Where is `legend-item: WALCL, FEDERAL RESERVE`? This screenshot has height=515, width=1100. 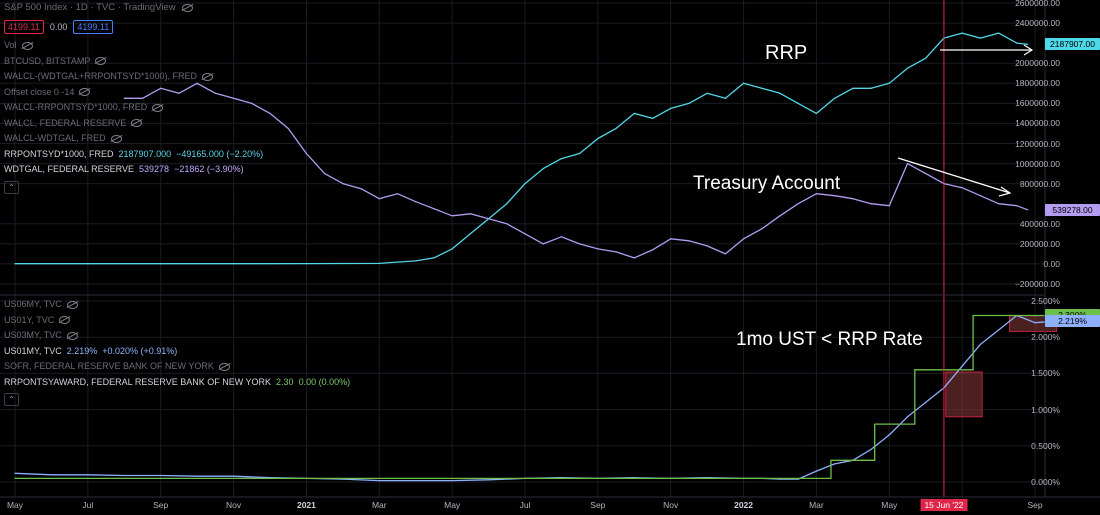 legend-item: WALCL, FEDERAL RESERVE is located at coordinates (133, 124).